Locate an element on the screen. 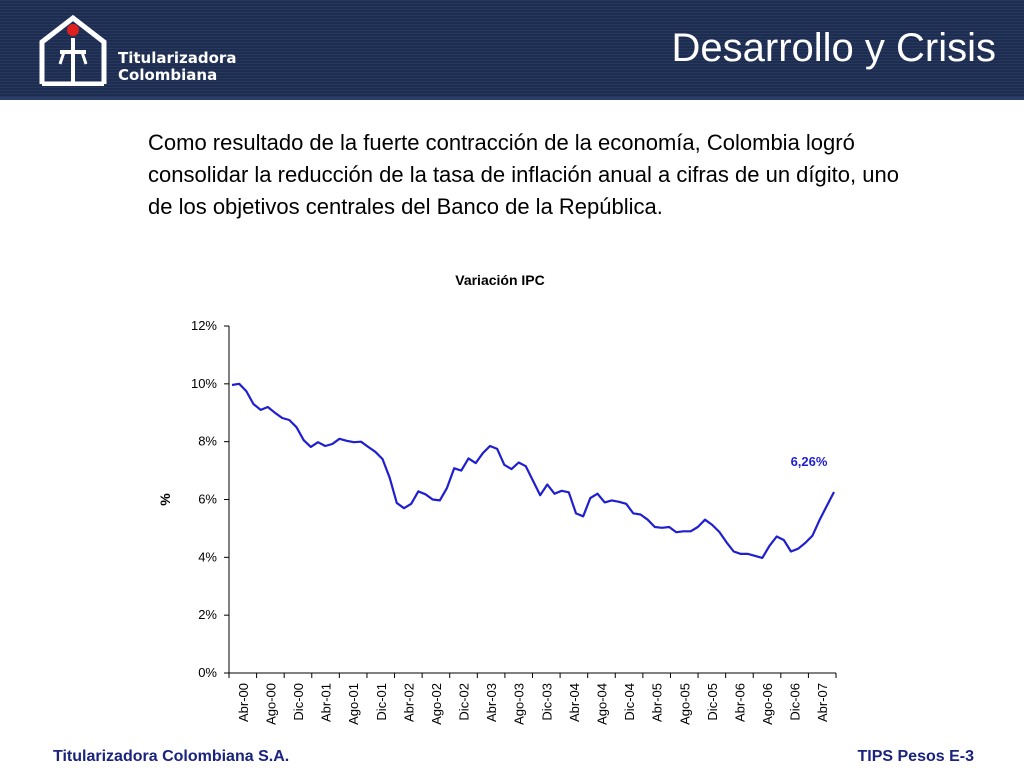 Image resolution: width=1024 pixels, height=768 pixels. page-title: Desarrollo y Crisis is located at coordinates (834, 48).